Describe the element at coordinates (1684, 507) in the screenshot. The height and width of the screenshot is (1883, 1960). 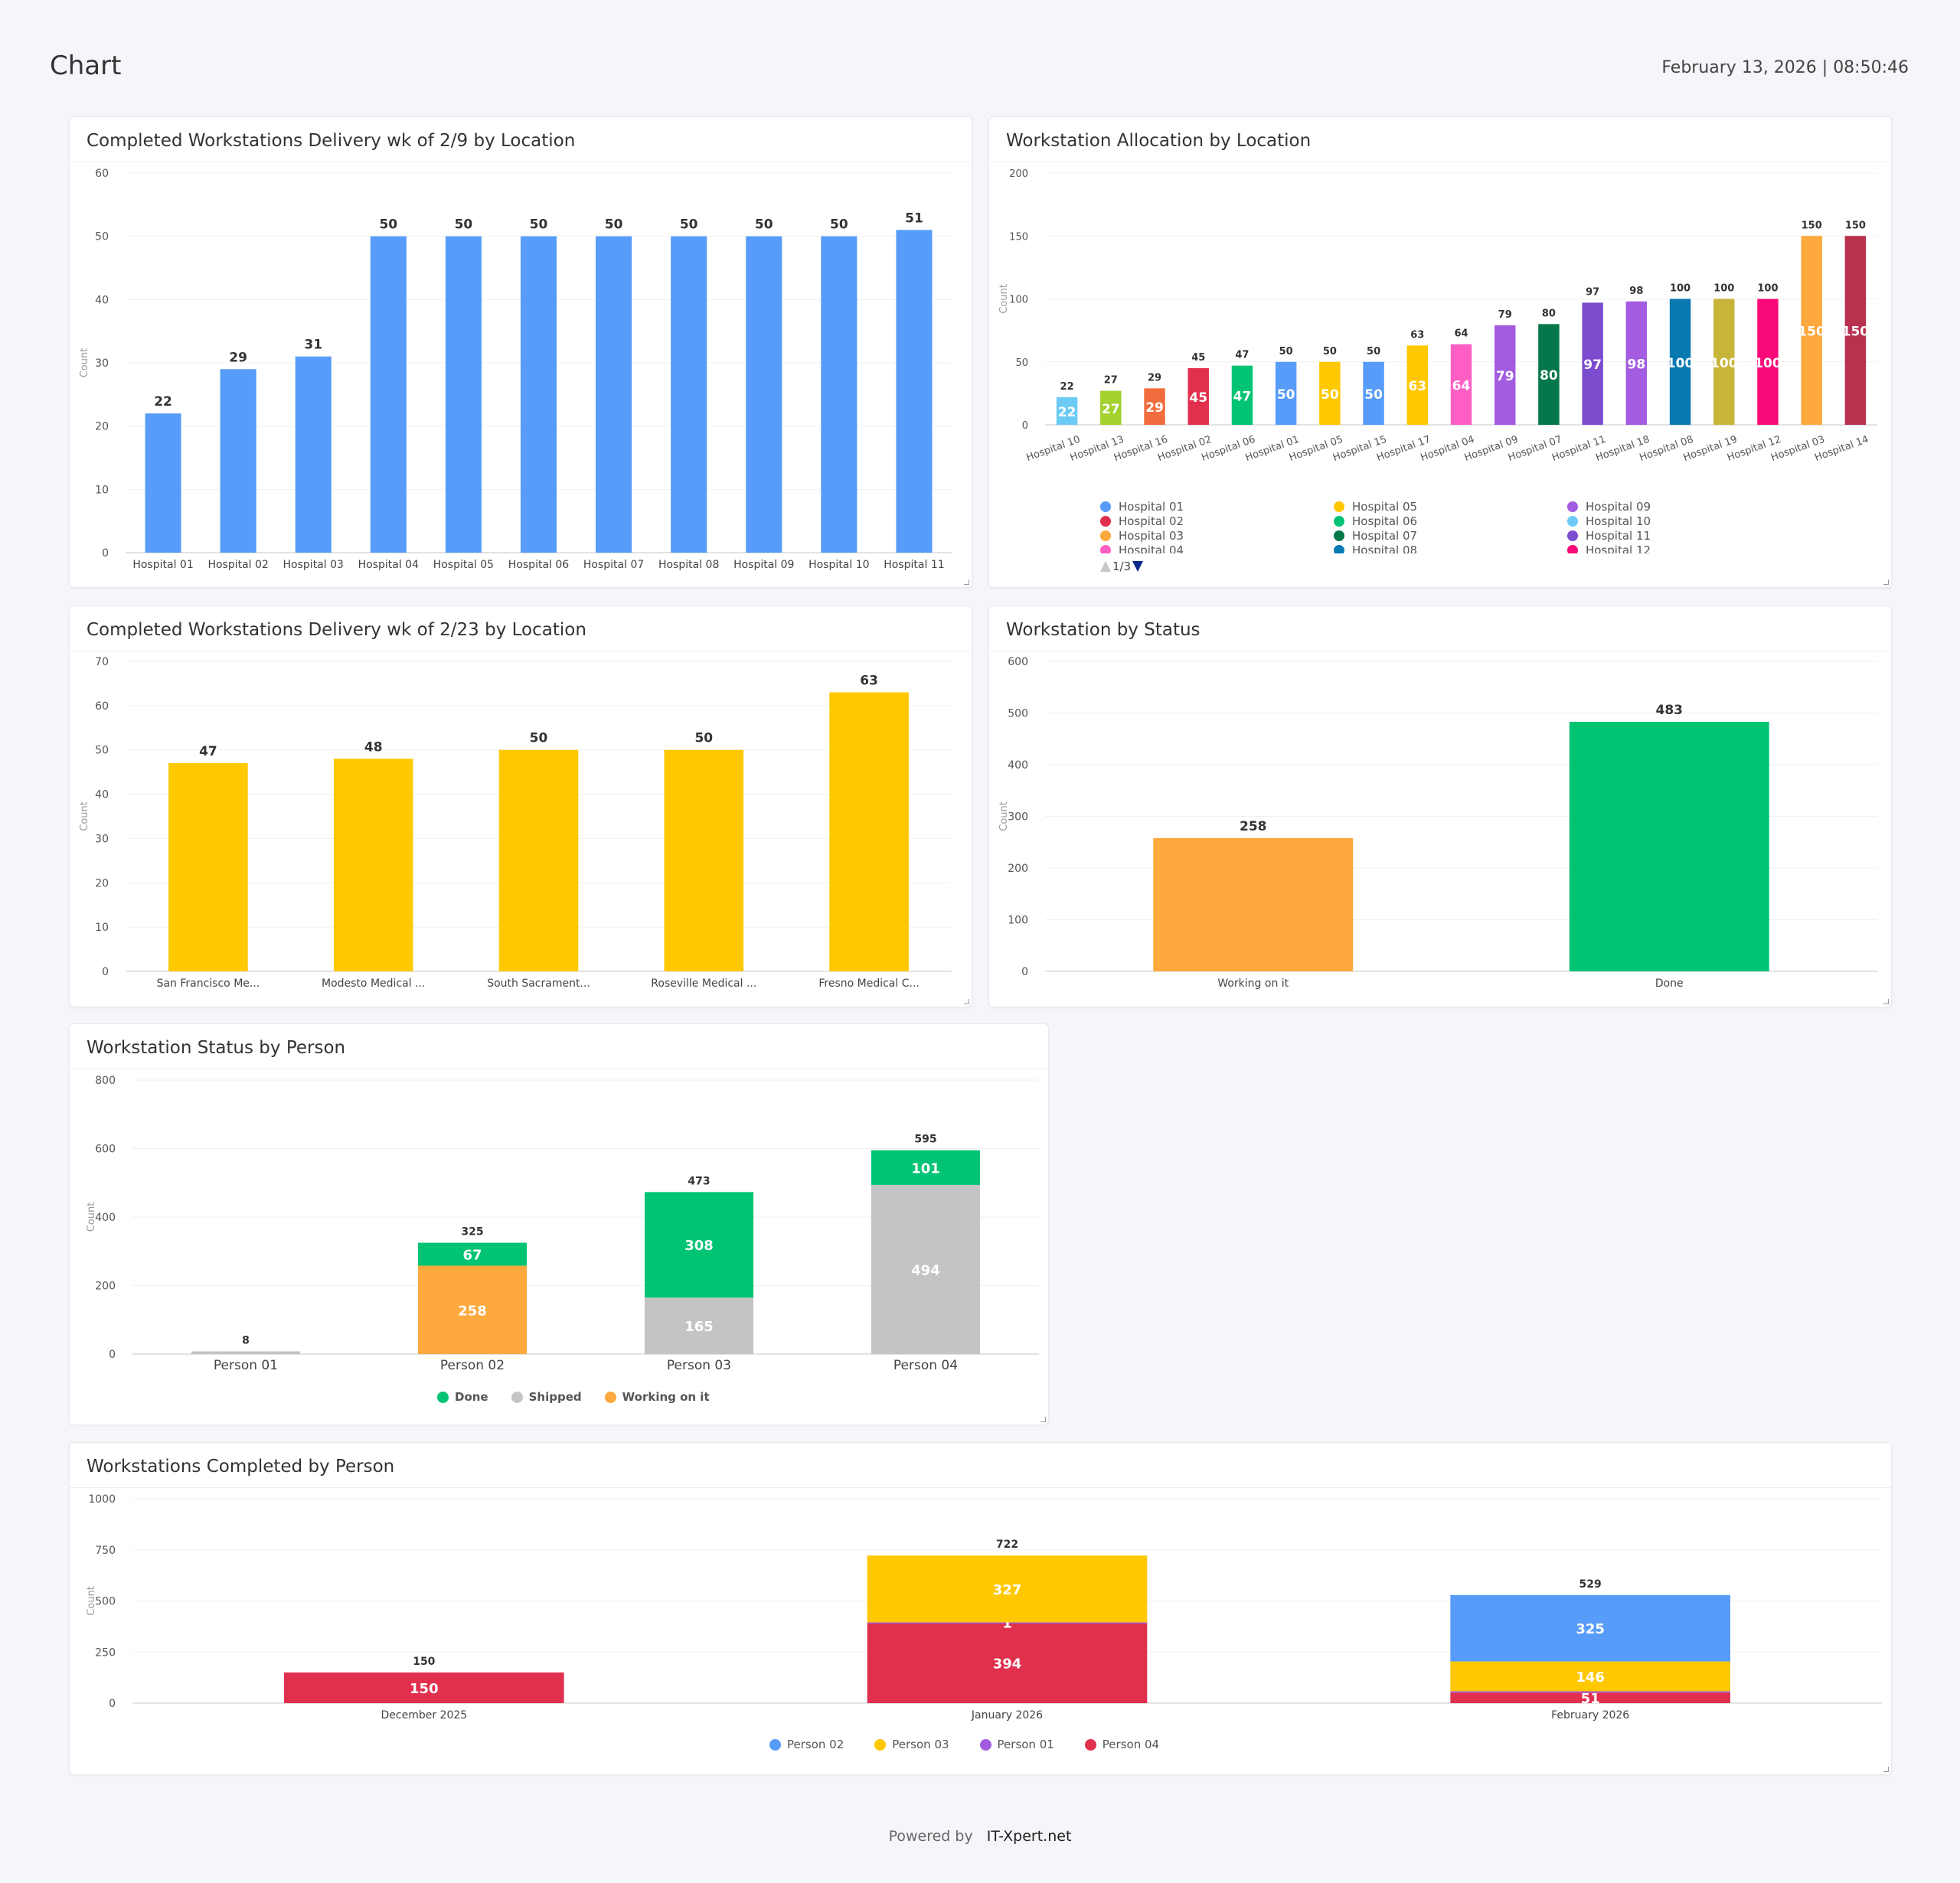
I see `legend-item: Hospital 09` at that location.